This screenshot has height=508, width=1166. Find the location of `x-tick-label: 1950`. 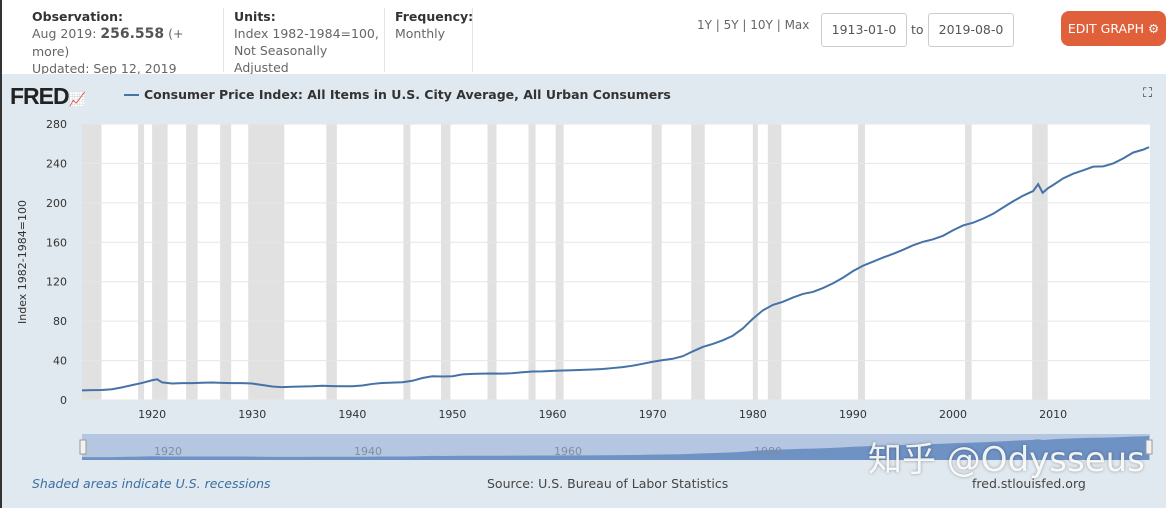

x-tick-label: 1950 is located at coordinates (452, 414).